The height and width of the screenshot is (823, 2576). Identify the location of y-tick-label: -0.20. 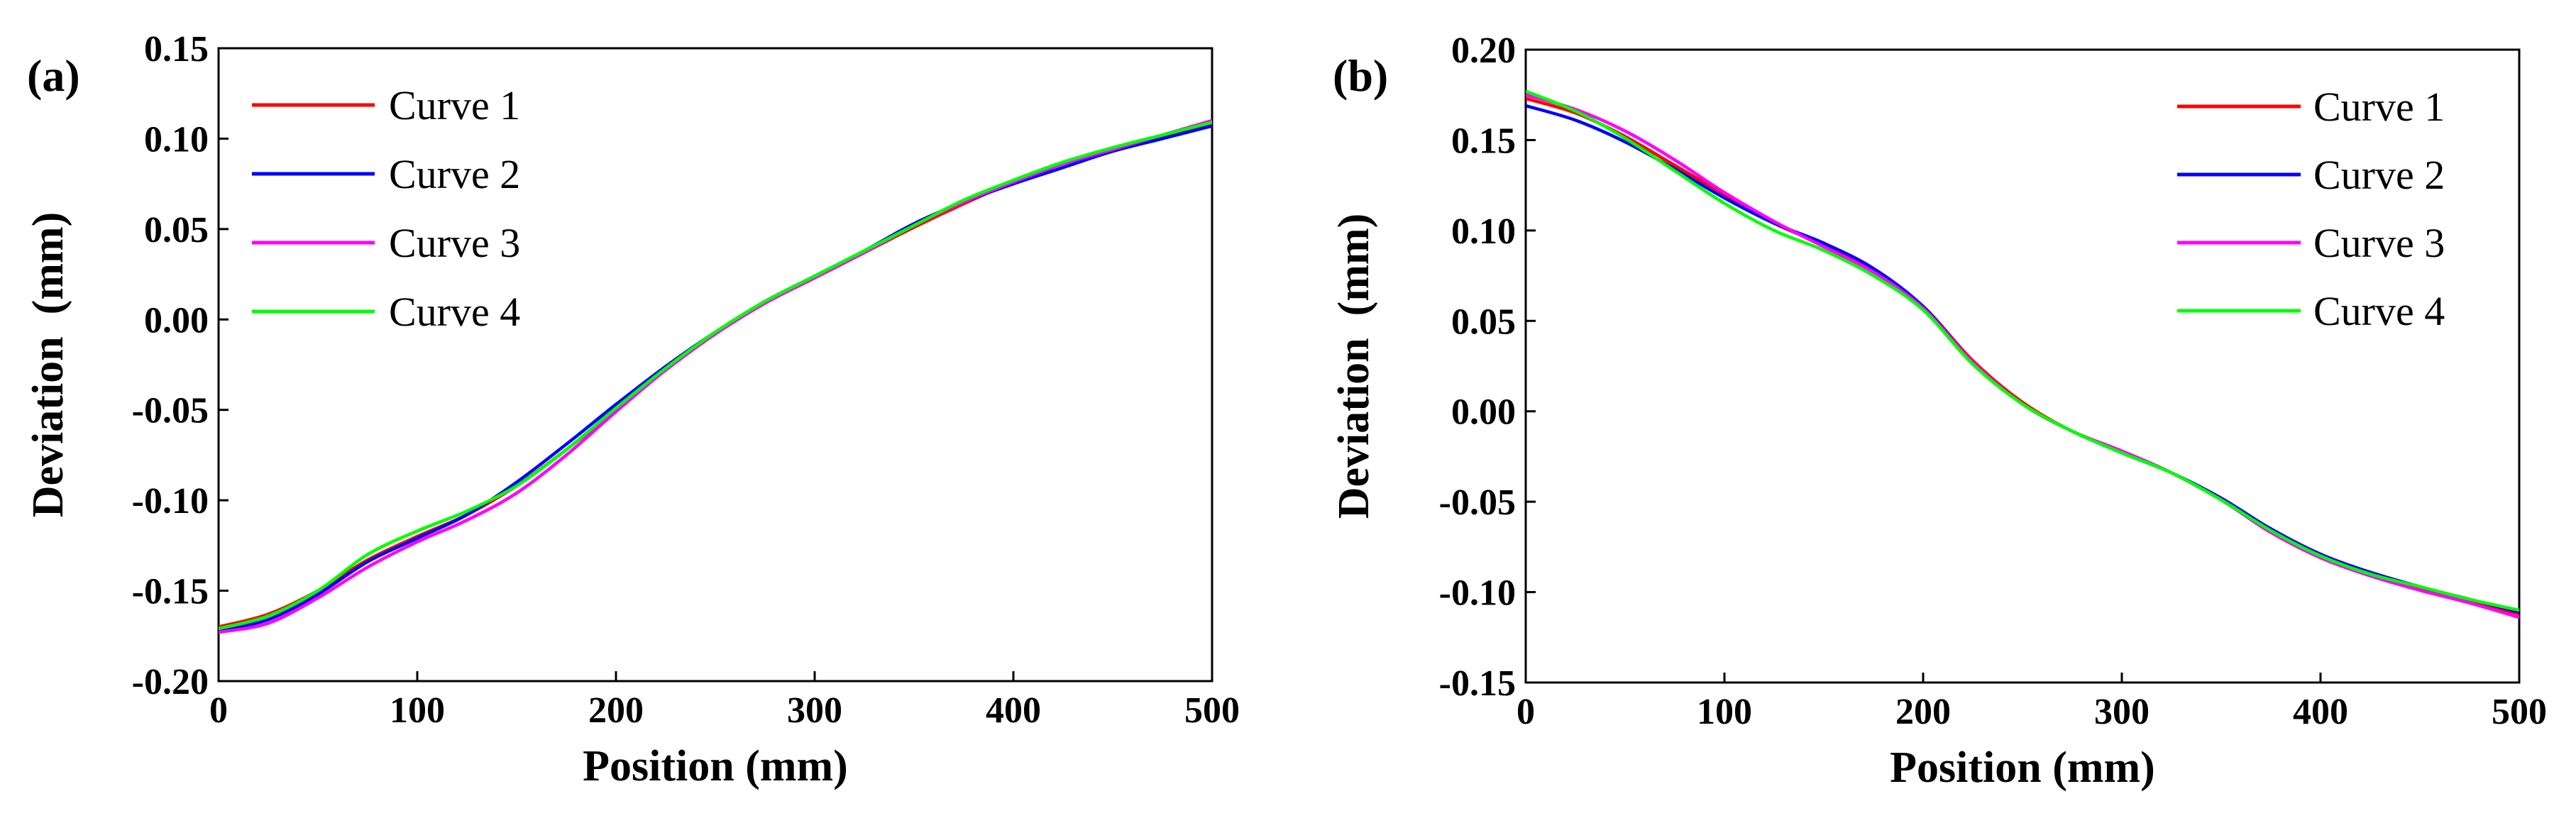
(170, 682).